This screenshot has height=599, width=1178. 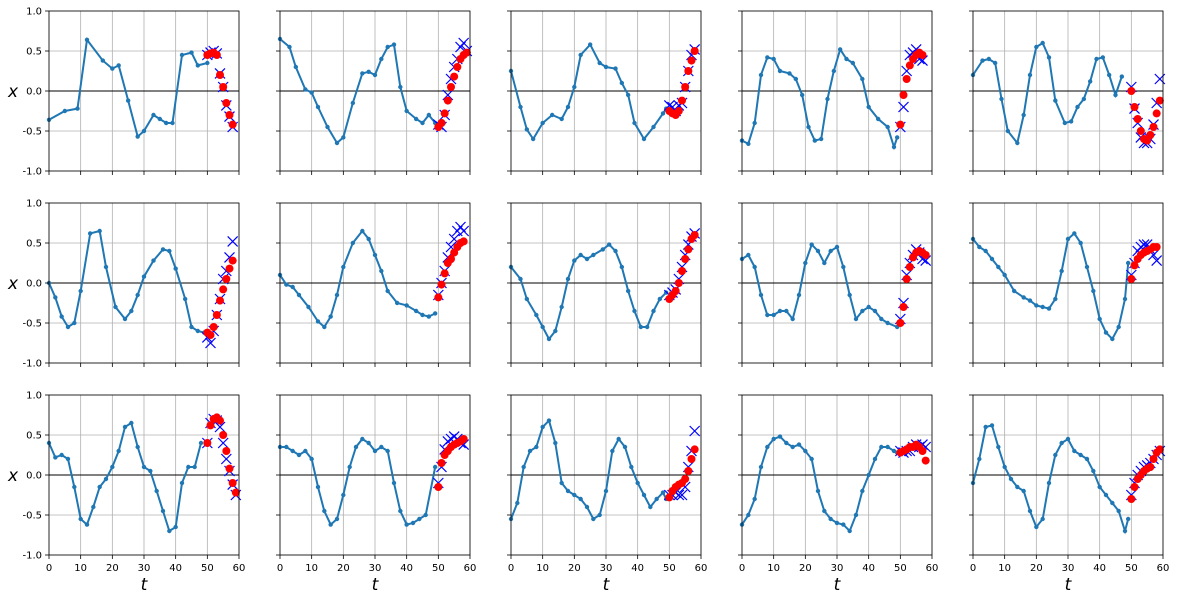 I want to click on x-tick-label: 50, so click(x=207, y=568).